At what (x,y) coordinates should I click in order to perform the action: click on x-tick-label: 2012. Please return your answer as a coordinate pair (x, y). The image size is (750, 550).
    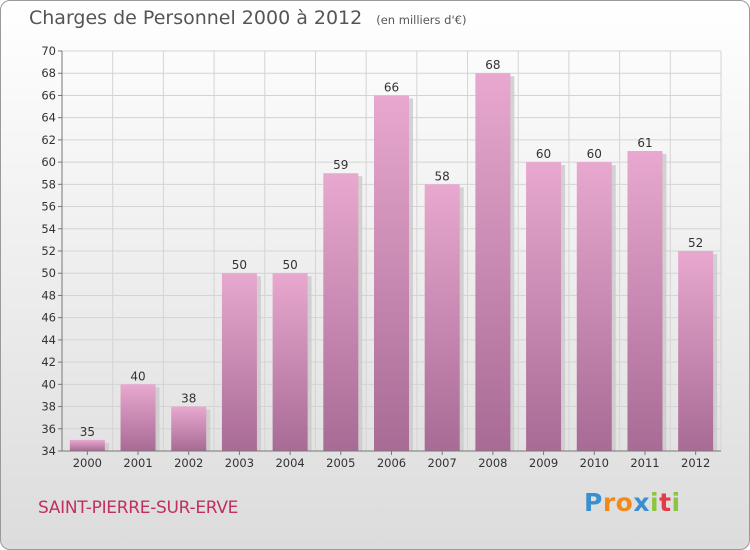
    Looking at the image, I should click on (695, 463).